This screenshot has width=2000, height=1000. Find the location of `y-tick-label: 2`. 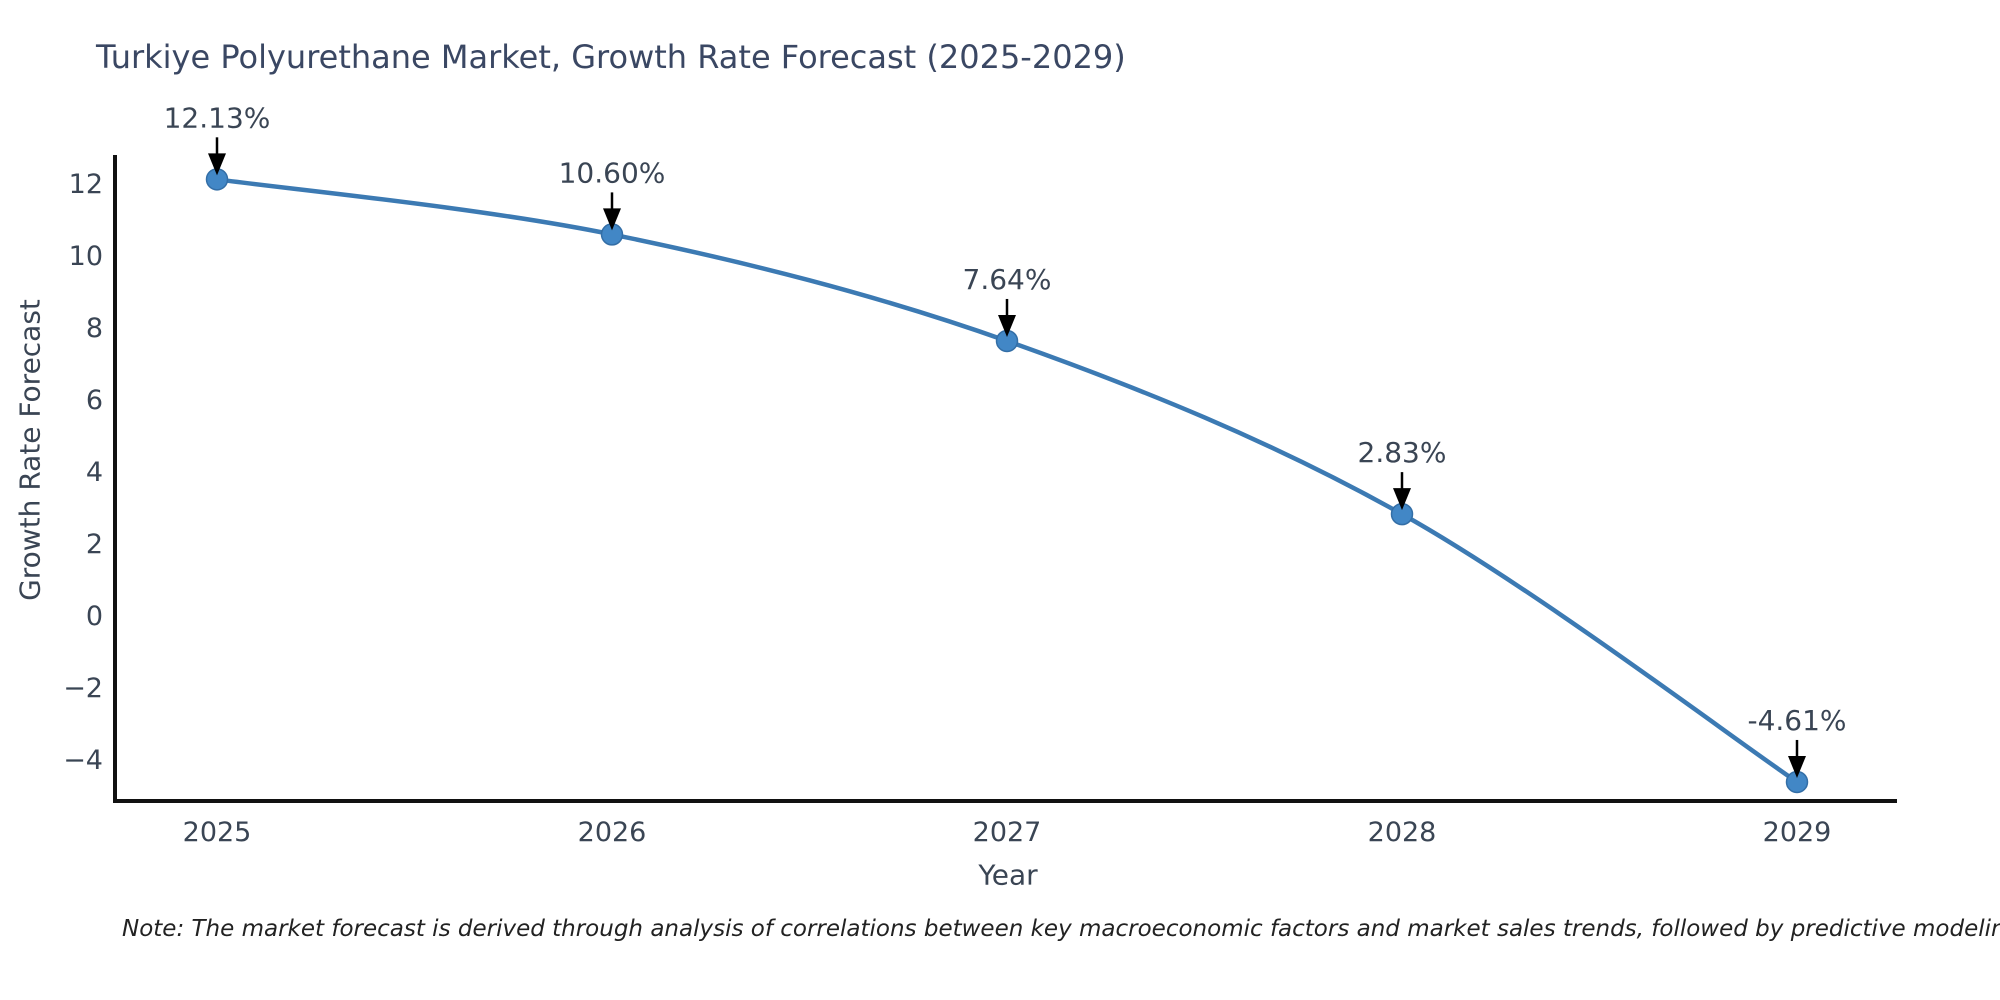

y-tick-label: 2 is located at coordinates (94, 544).